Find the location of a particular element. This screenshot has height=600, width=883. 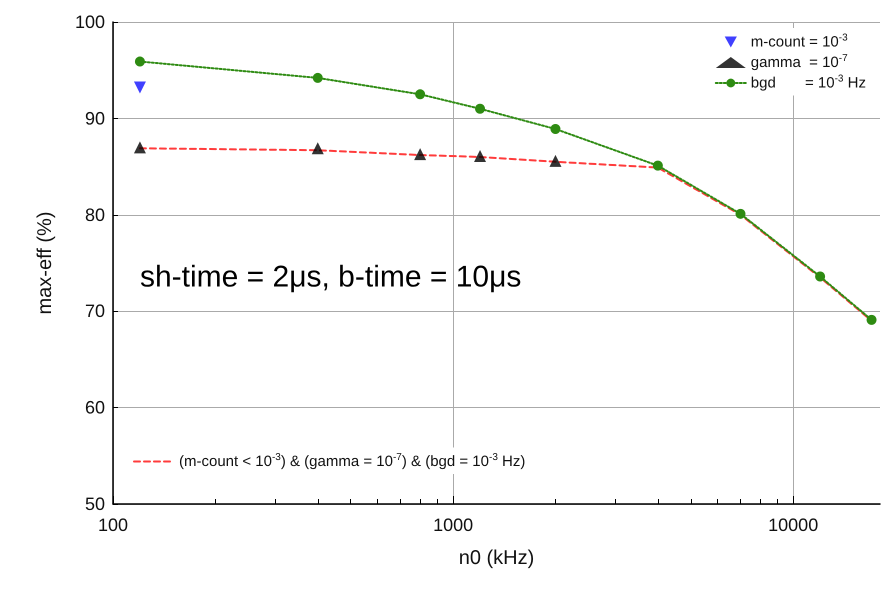

y-tick-label: 70 is located at coordinates (94, 311).